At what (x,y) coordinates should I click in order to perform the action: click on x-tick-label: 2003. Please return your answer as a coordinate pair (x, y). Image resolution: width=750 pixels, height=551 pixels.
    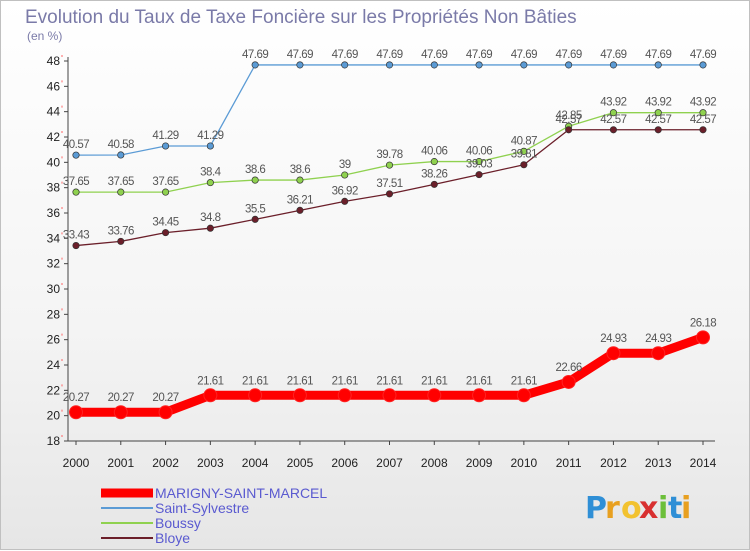
    Looking at the image, I should click on (210, 463).